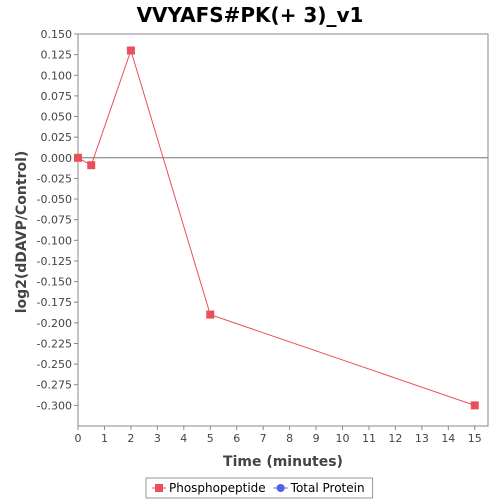 Image resolution: width=500 pixels, height=500 pixels. Describe the element at coordinates (54, 220) in the screenshot. I see `y-tick-label: -0.075` at that location.